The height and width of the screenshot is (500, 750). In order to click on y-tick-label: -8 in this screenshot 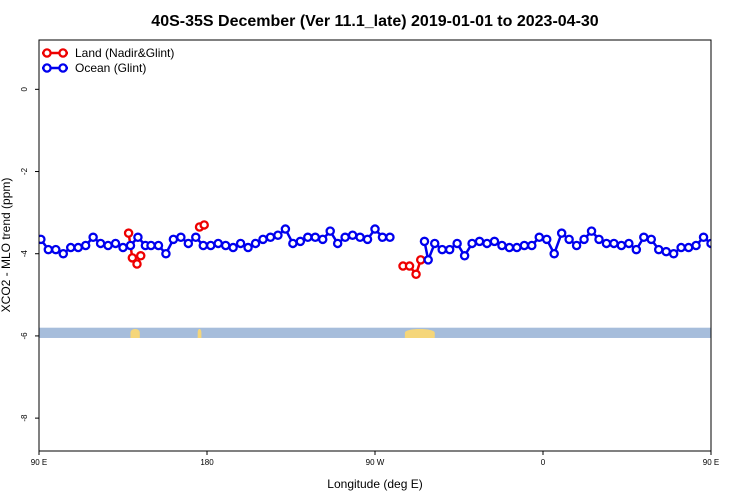, I will do `click(24, 418)`.